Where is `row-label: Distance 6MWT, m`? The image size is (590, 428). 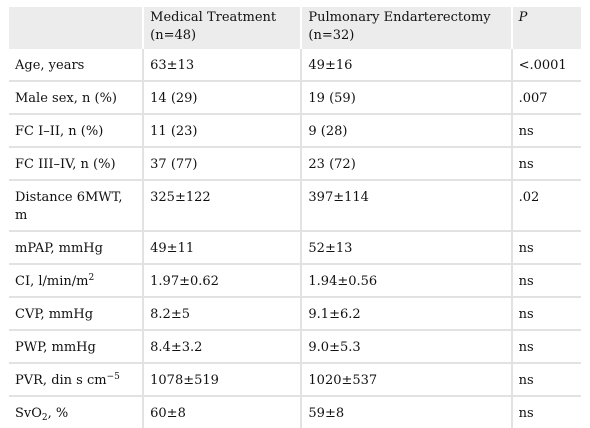
row-label: Distance 6MWT, m is located at coordinates (76, 205).